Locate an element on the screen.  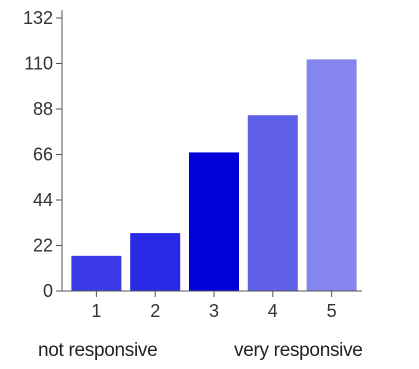
scale-high-label: very responsive is located at coordinates (298, 350).